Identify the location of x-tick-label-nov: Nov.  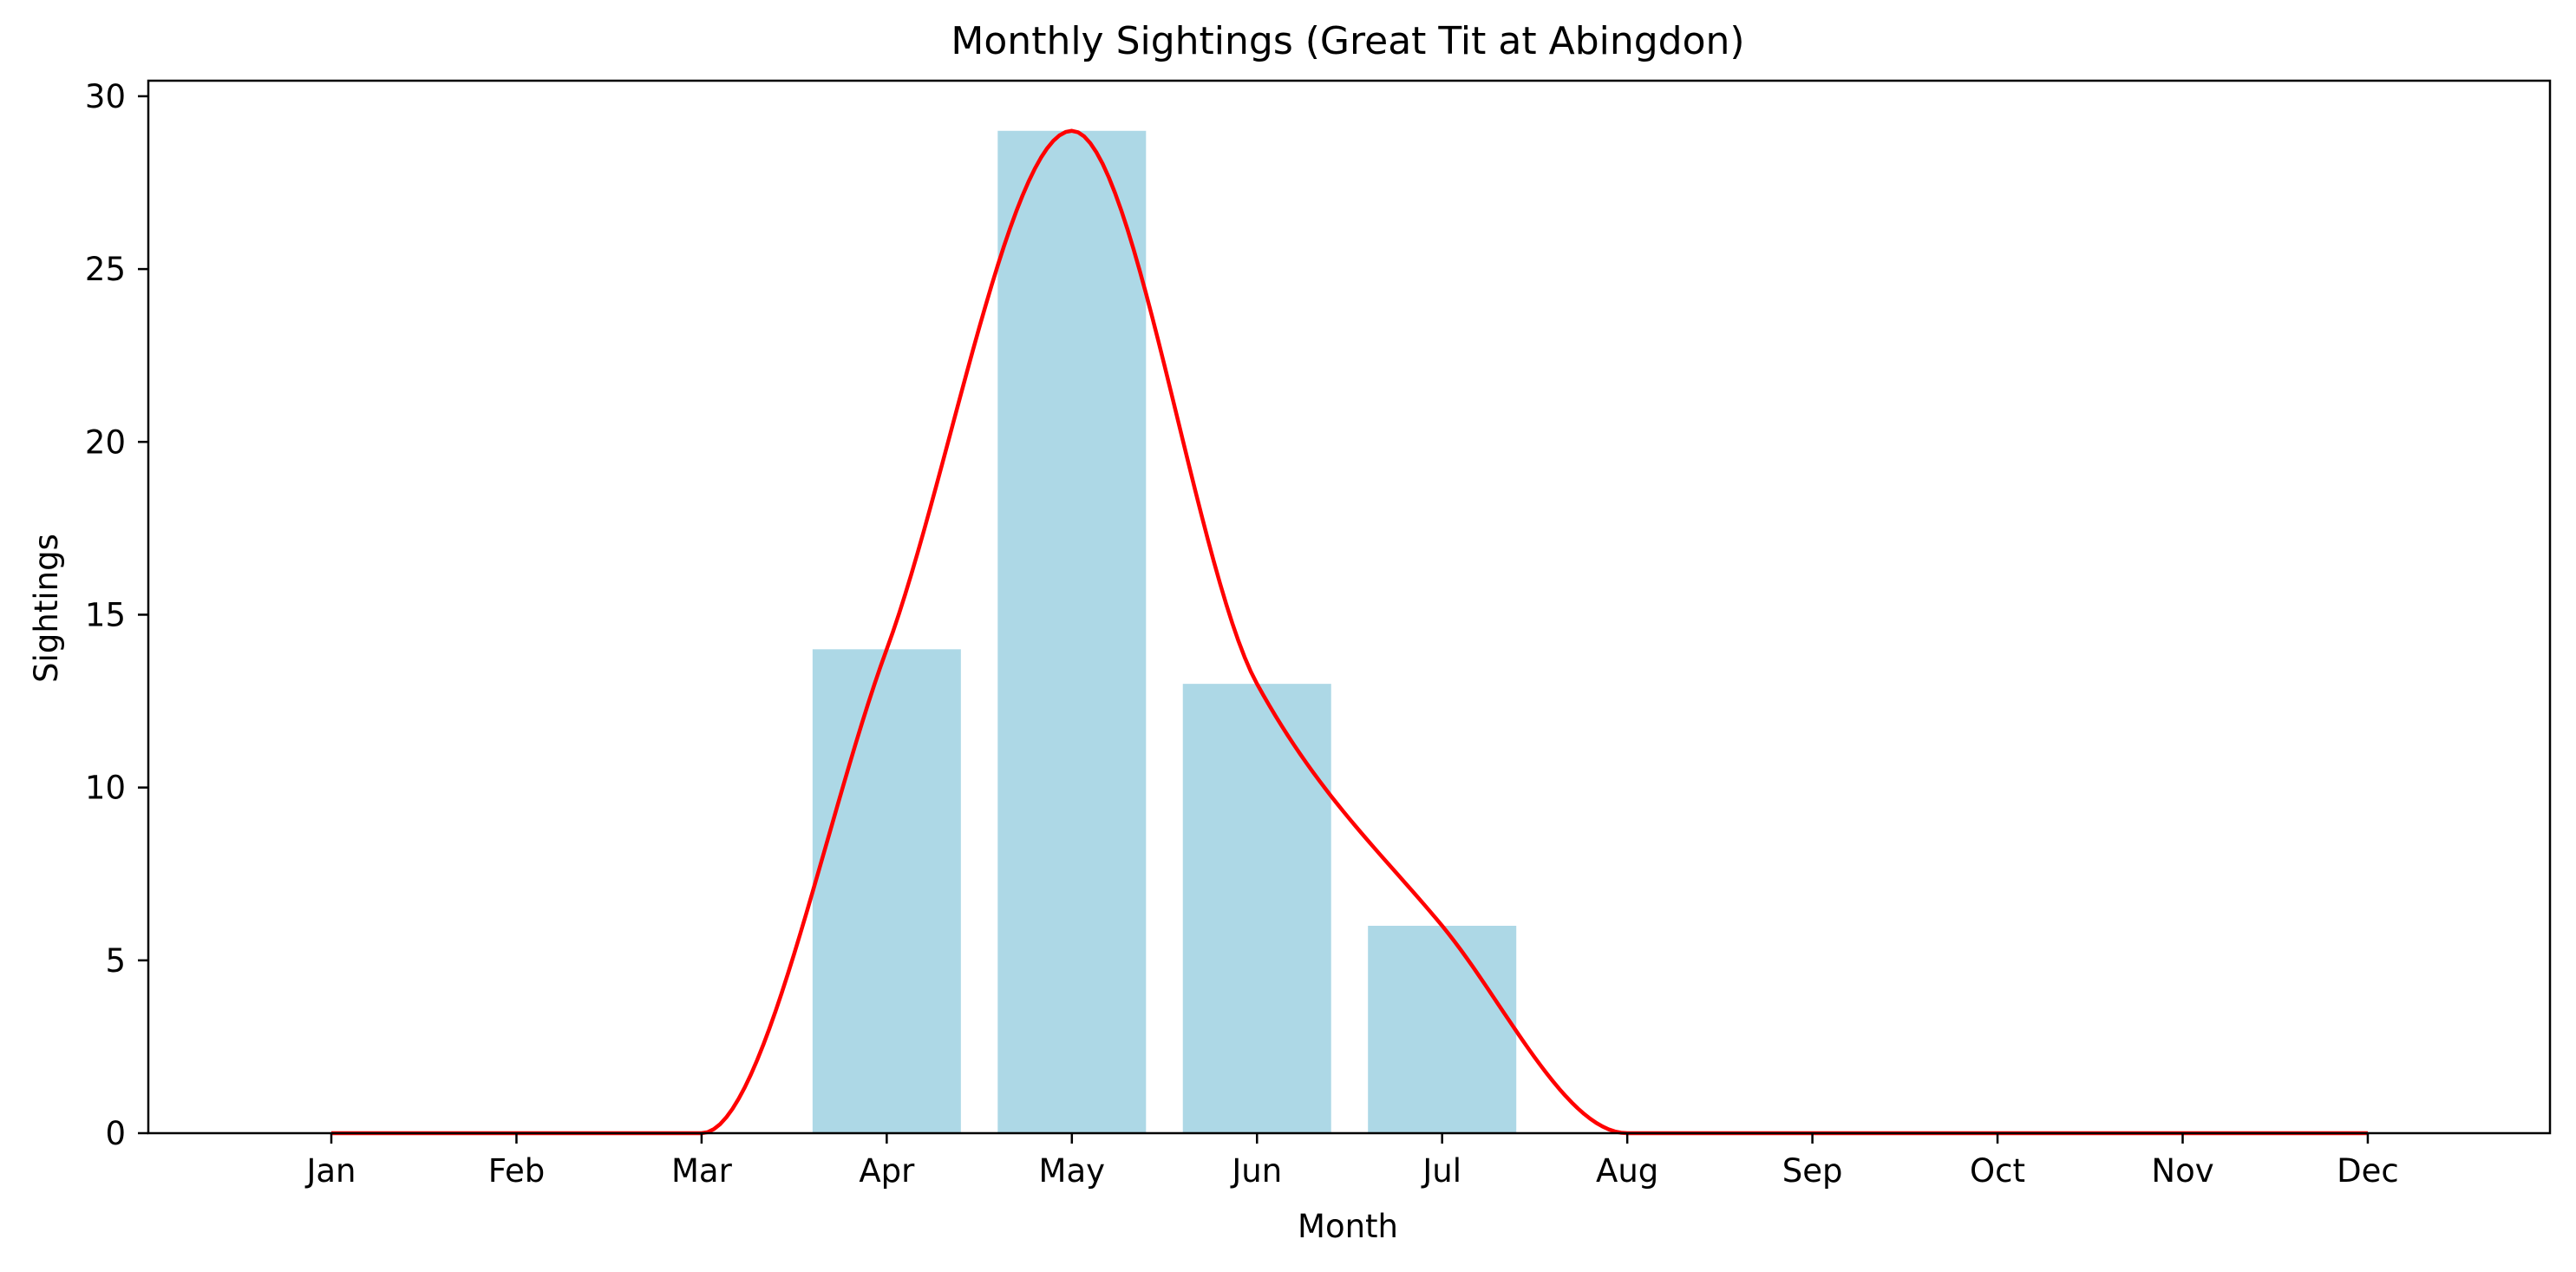
(2182, 1171).